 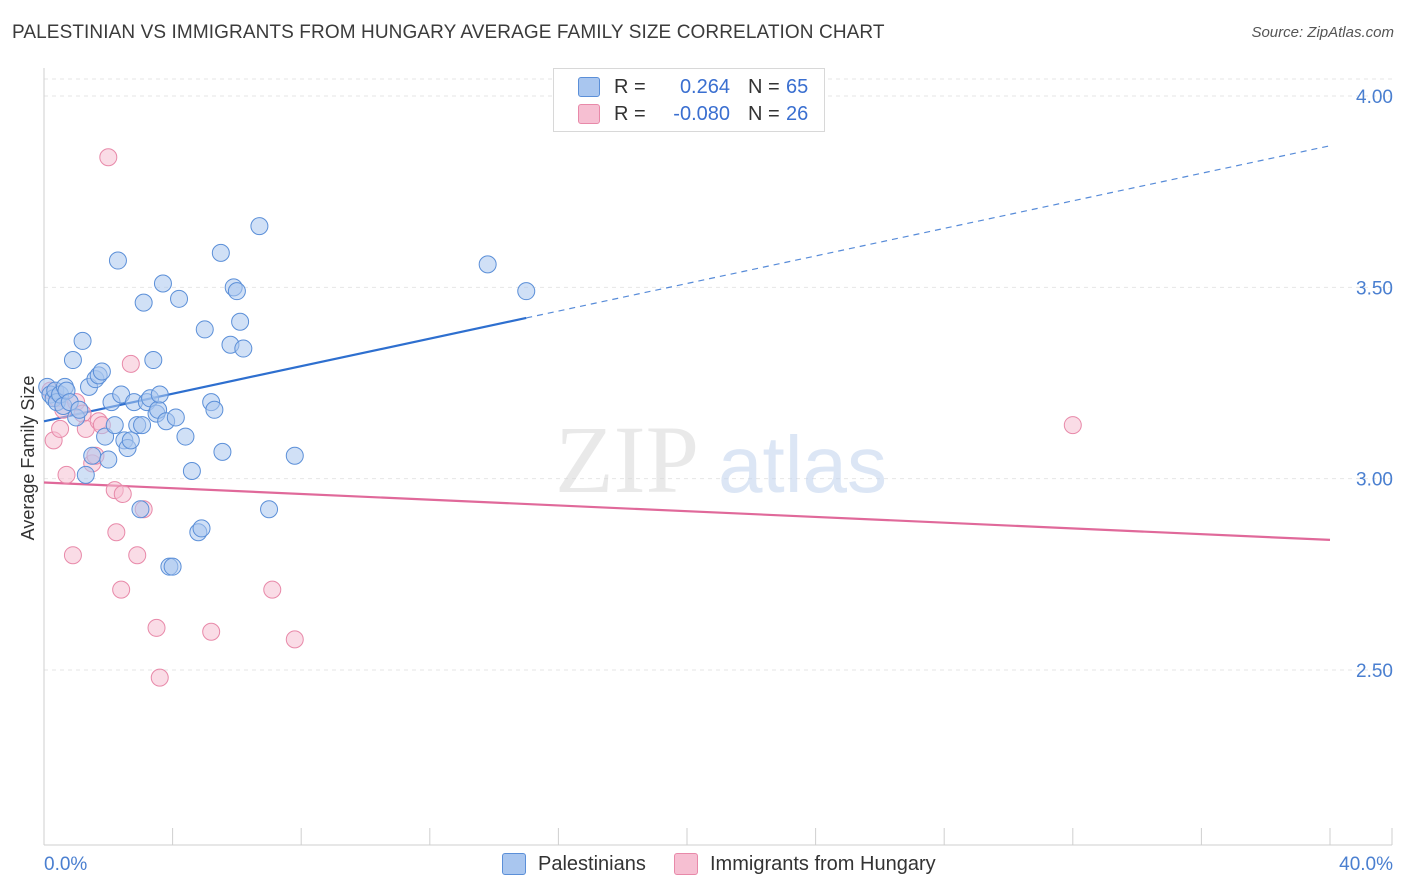 What do you see at coordinates (1374, 480) in the screenshot?
I see `y-tick-label: 3.00` at bounding box center [1374, 480].